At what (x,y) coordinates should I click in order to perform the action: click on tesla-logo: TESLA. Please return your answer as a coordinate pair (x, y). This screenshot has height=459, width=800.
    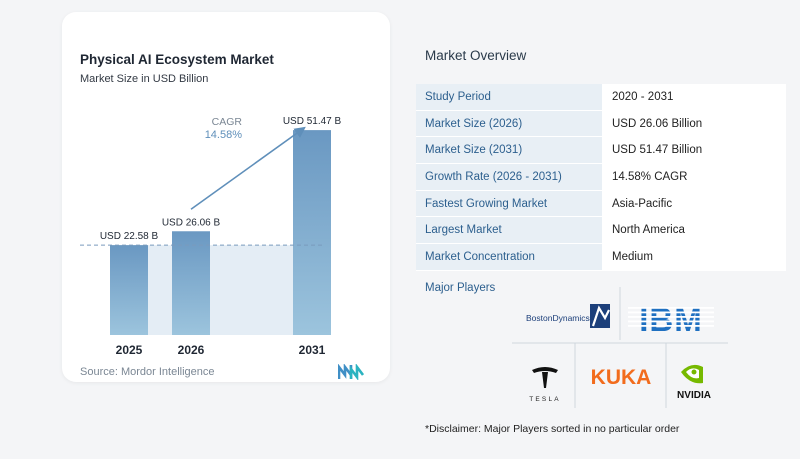
    Looking at the image, I should click on (545, 385).